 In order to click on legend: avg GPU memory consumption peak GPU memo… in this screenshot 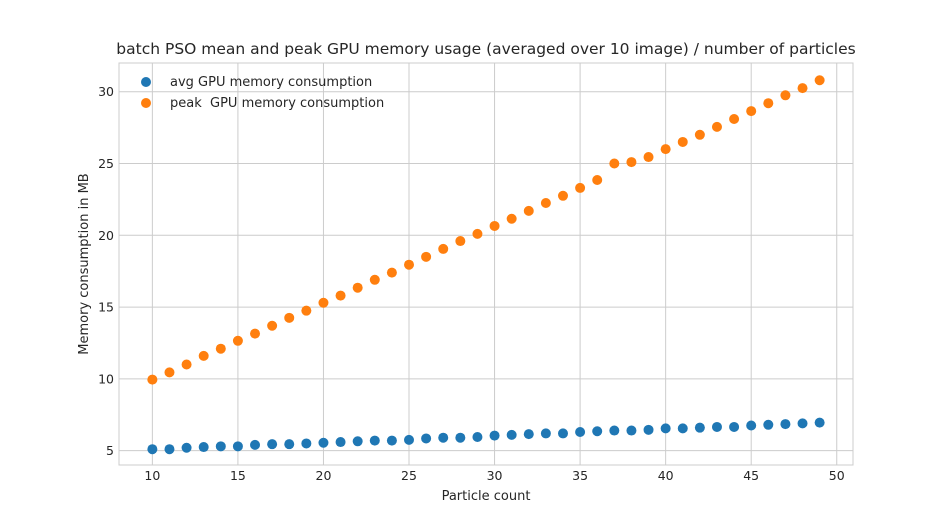, I will do `click(262, 93)`.